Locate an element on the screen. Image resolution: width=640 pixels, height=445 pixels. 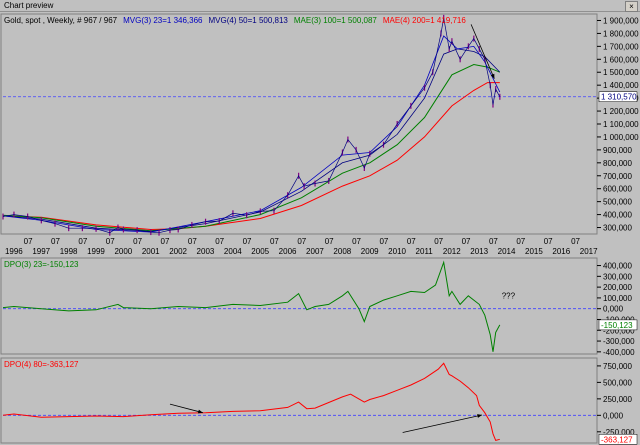
x-year-label: 2007 is located at coordinates (315, 251).